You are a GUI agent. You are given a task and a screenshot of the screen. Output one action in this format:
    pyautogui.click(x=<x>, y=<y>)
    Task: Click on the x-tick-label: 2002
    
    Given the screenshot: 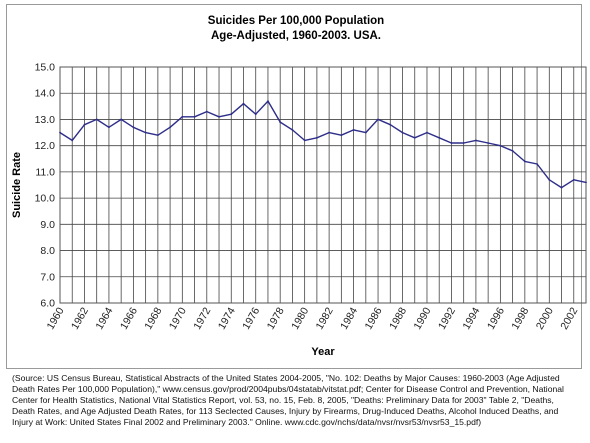 What is the action you would take?
    pyautogui.click(x=569, y=318)
    